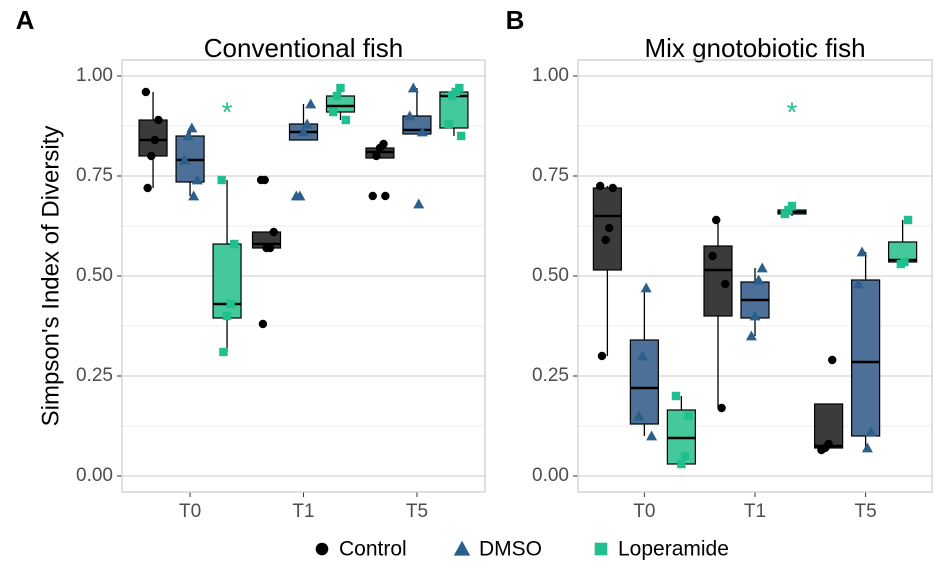 This screenshot has height=568, width=937. I want to click on legend-label: Loperamide, so click(673, 549).